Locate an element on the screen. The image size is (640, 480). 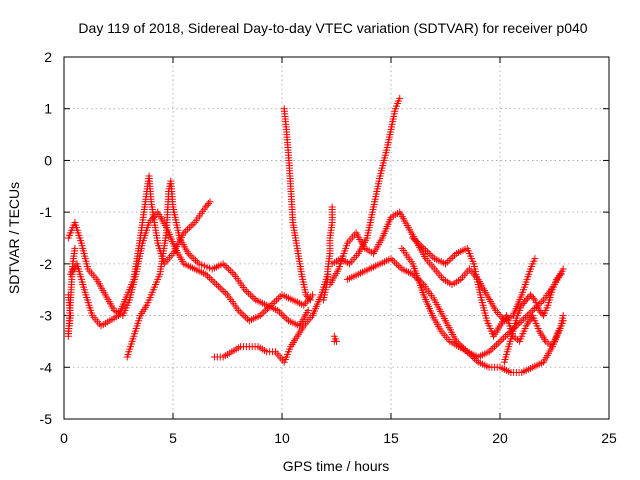
y-tick-label: 0 is located at coordinates (48, 160).